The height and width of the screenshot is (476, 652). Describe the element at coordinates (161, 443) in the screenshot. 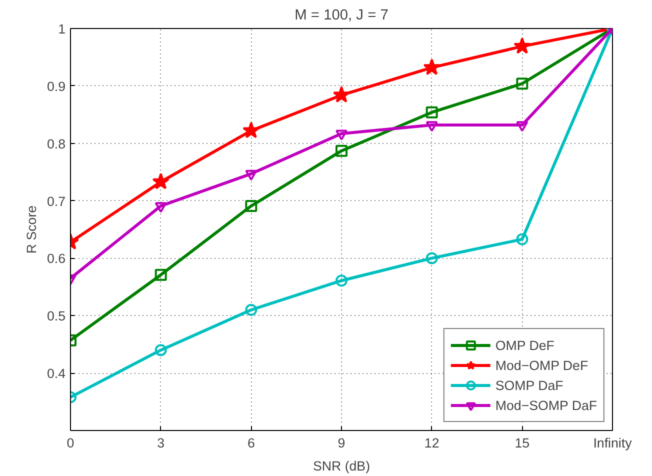

I see `x-tick-label: 3` at that location.